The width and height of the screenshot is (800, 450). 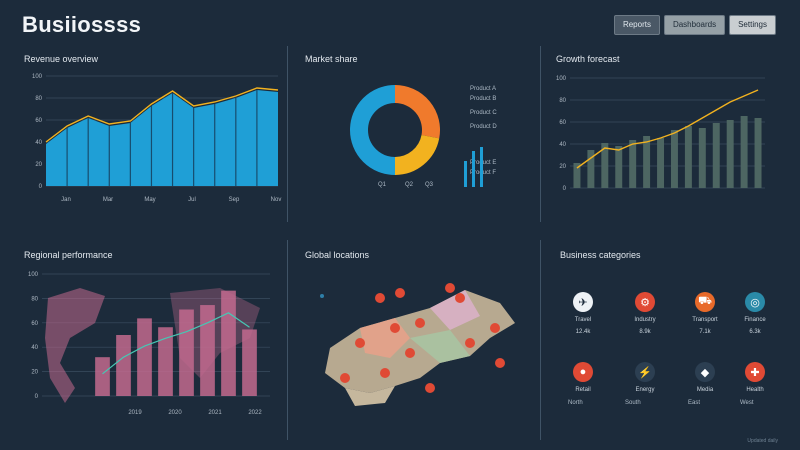 What do you see at coordinates (583, 332) in the screenshot?
I see `category-value: 12.4k` at bounding box center [583, 332].